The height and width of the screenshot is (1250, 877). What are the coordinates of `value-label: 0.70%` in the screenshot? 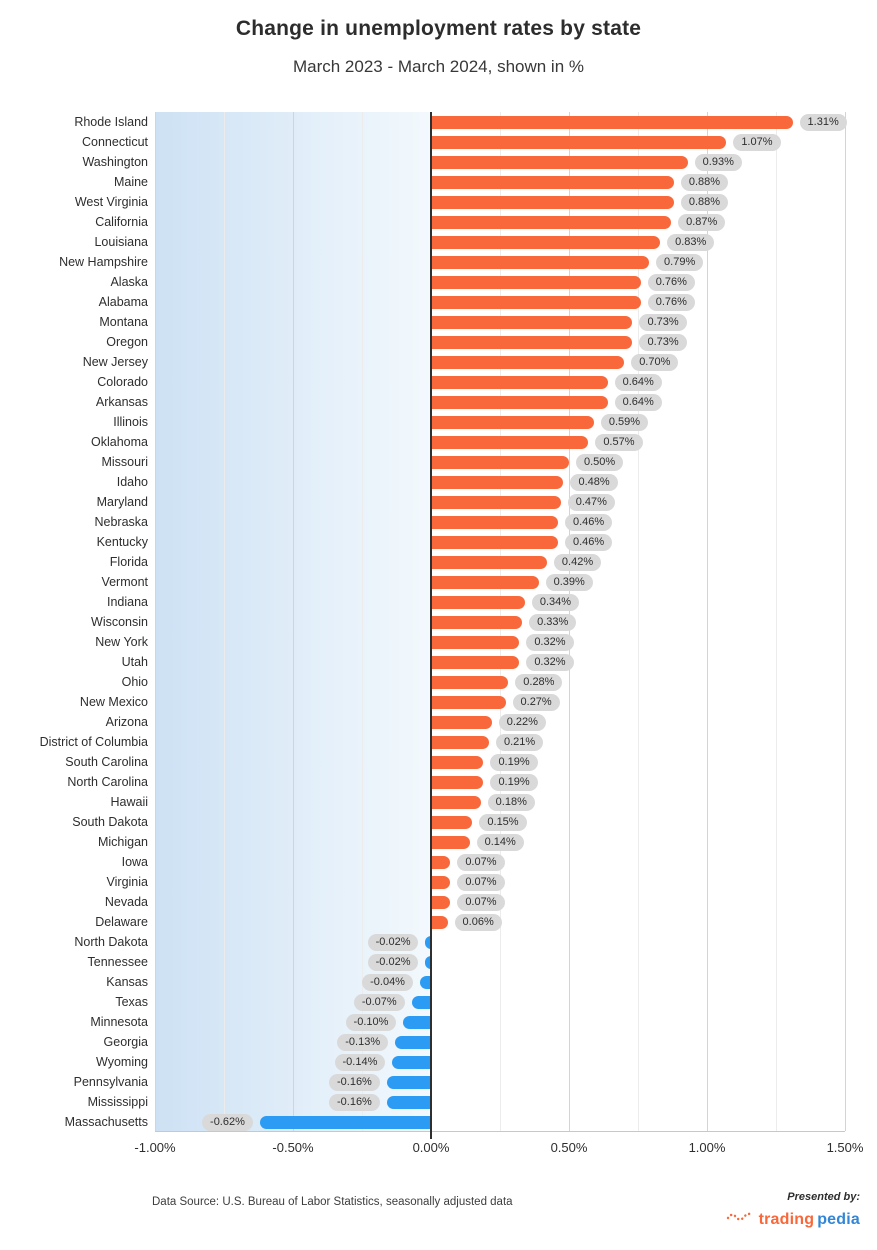 It's located at (655, 362).